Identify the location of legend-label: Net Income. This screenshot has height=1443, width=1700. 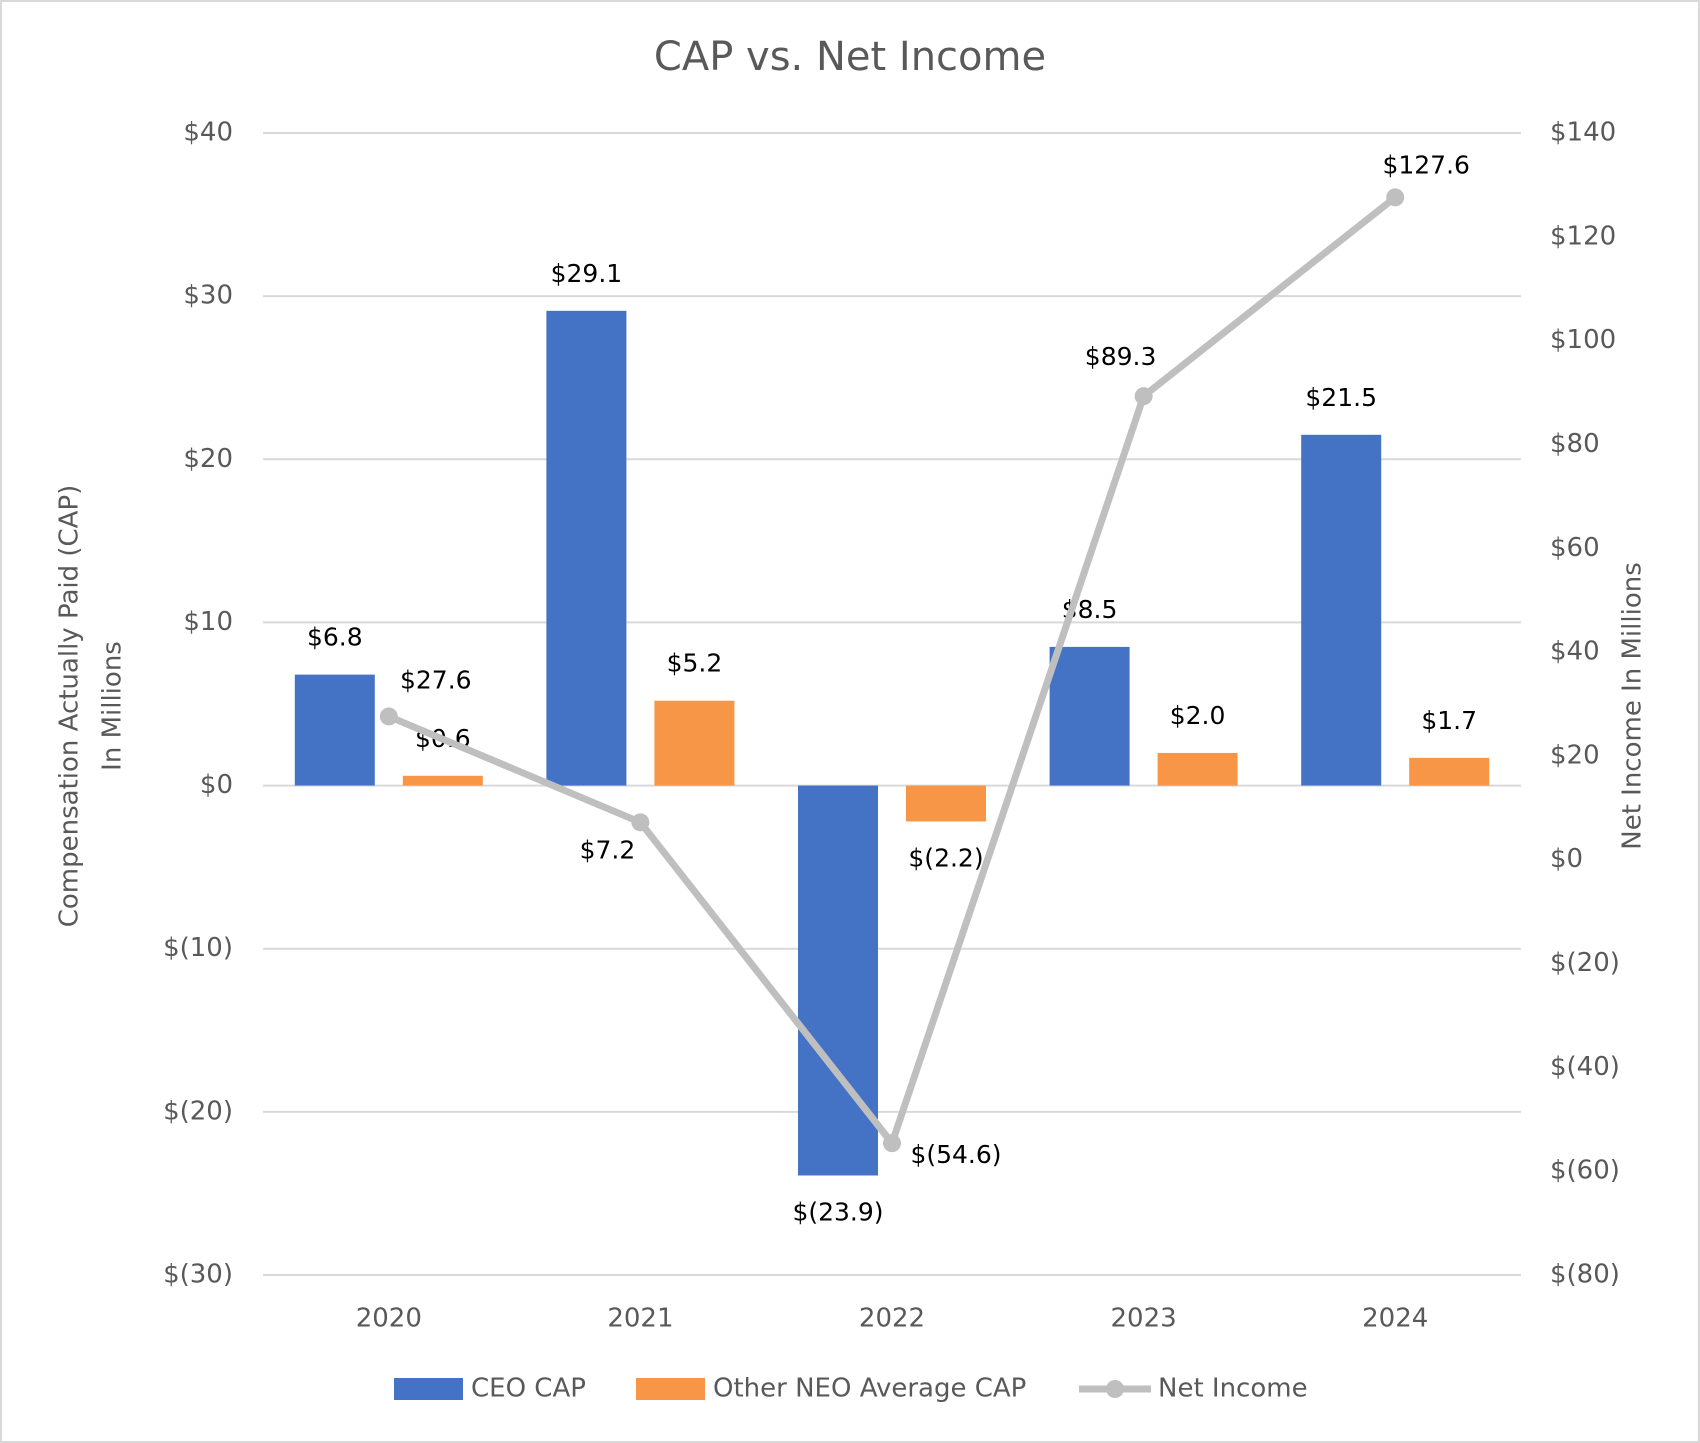
(1233, 1389).